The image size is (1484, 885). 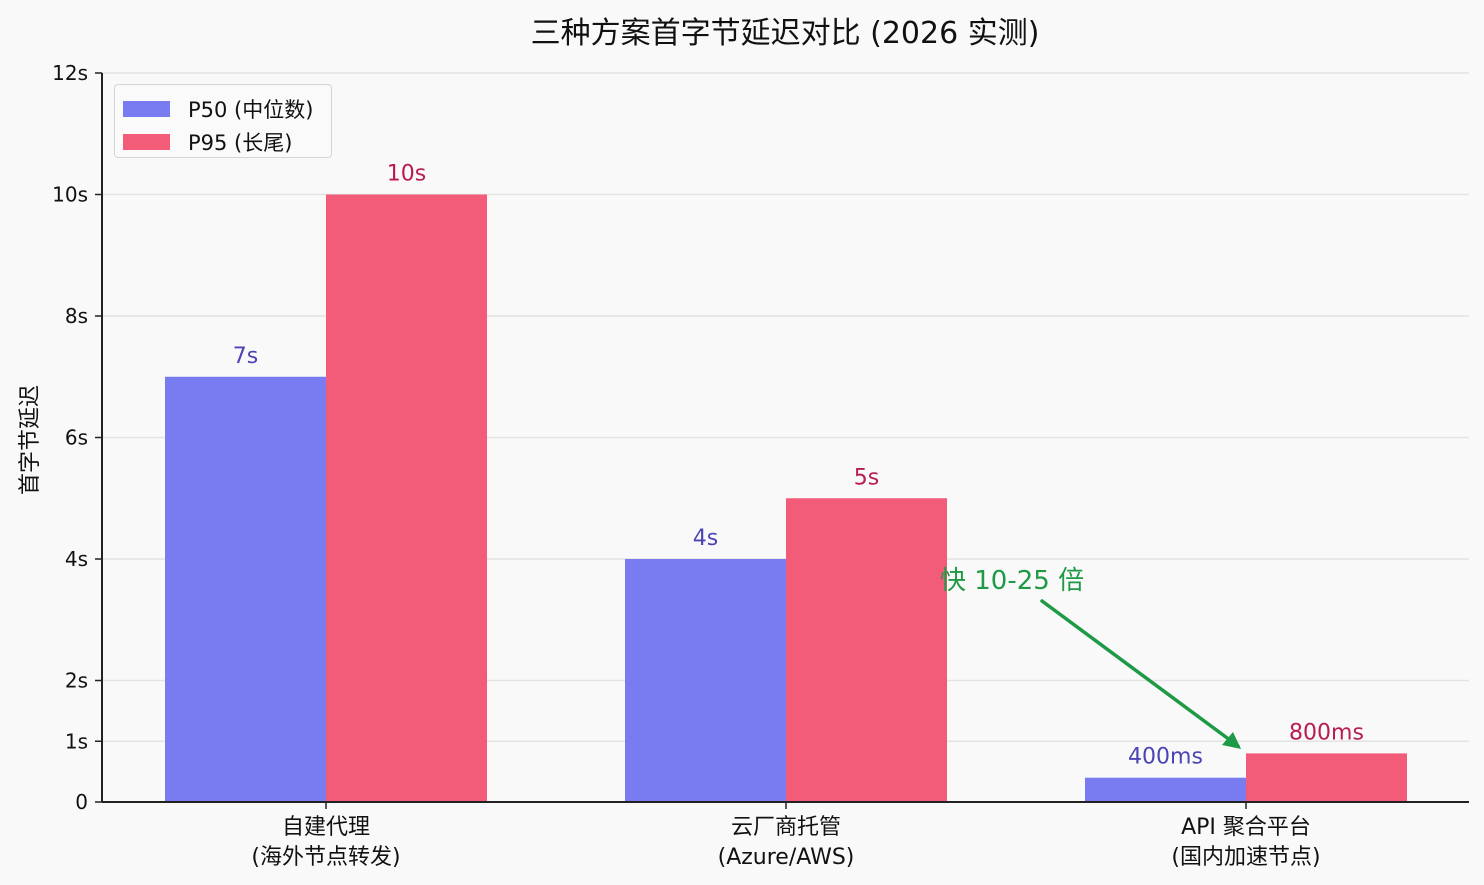 I want to click on bar-value-label: 7s, so click(x=245, y=356).